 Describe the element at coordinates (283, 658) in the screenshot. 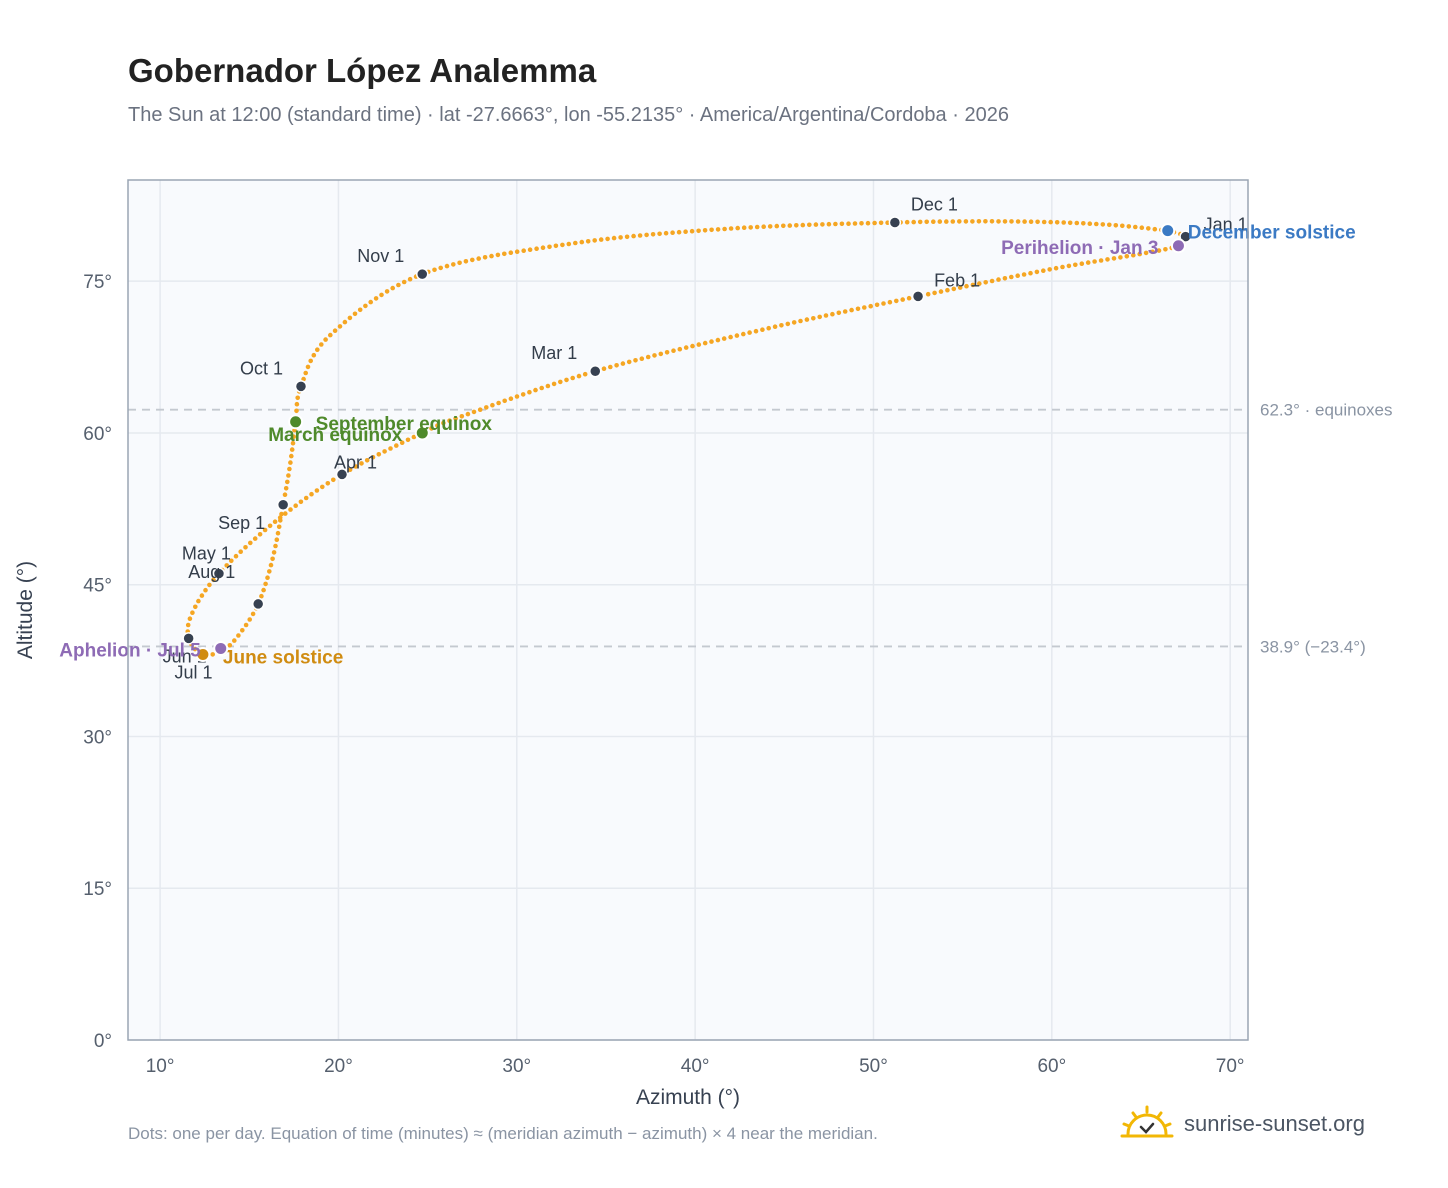

I see `event-label: June solstice` at that location.